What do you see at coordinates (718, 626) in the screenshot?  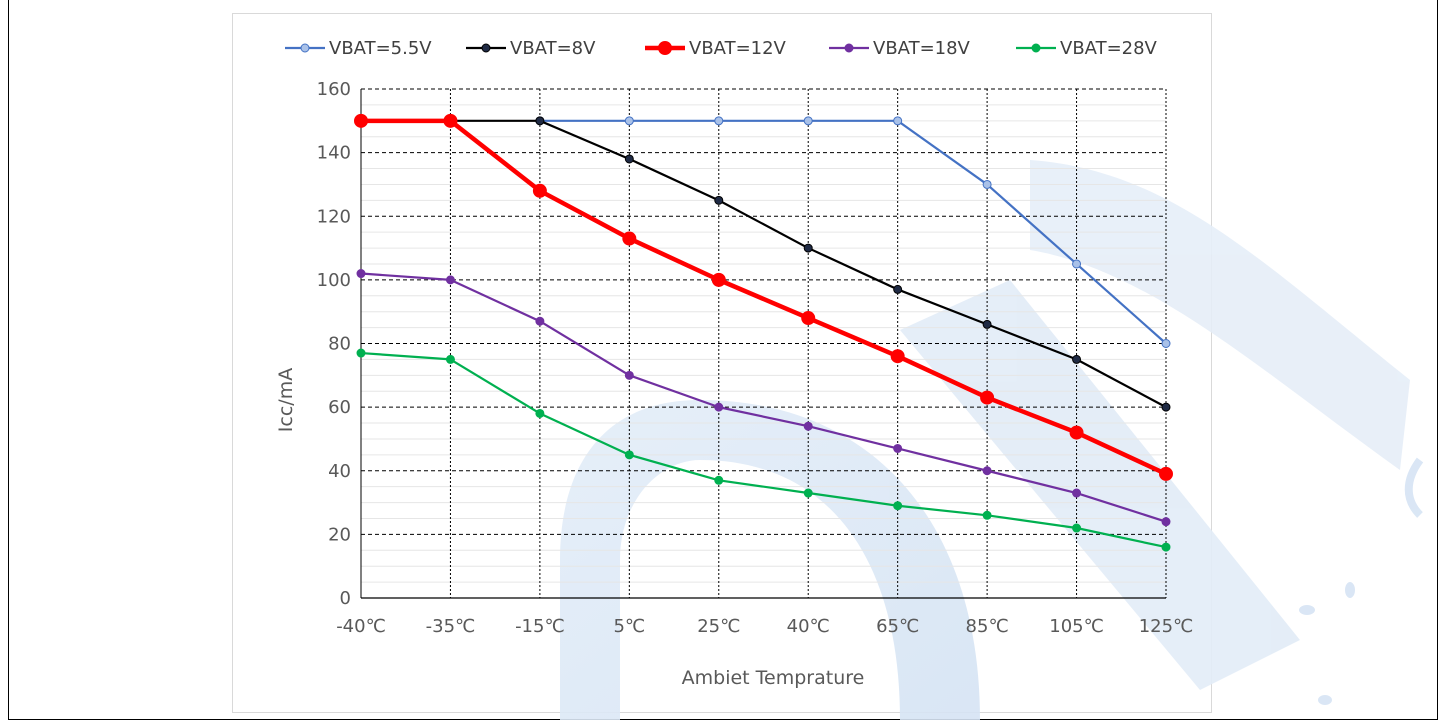 I see `x-tick-label: 25℃` at bounding box center [718, 626].